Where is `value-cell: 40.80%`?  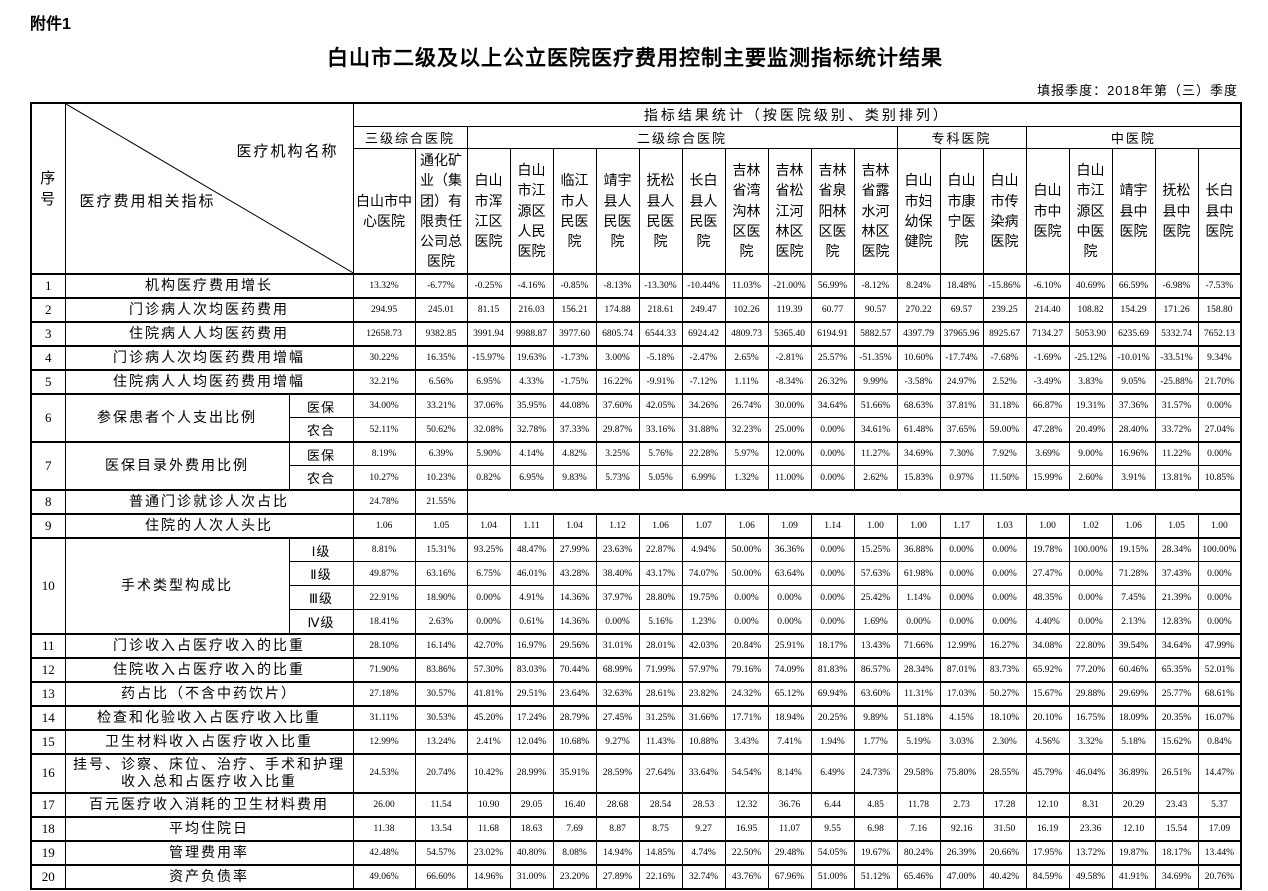 value-cell: 40.80% is located at coordinates (531, 852).